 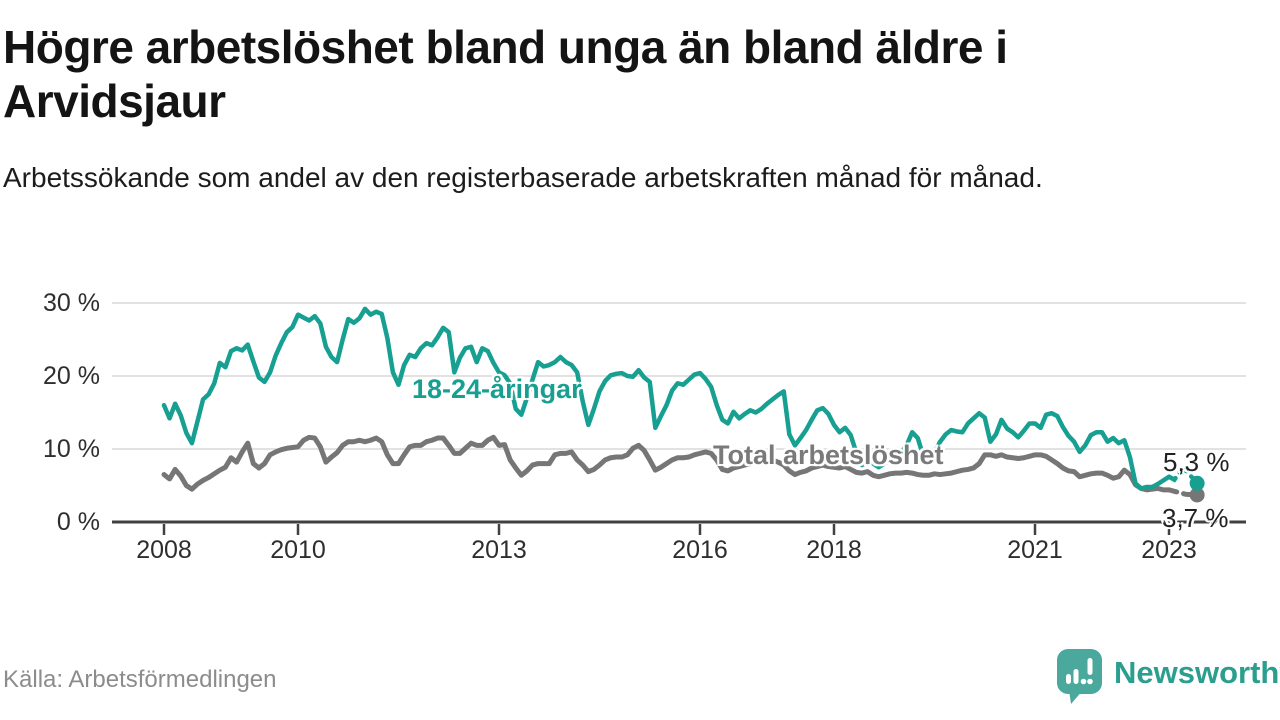 What do you see at coordinates (71, 449) in the screenshot?
I see `y-axis-label: 10 %` at bounding box center [71, 449].